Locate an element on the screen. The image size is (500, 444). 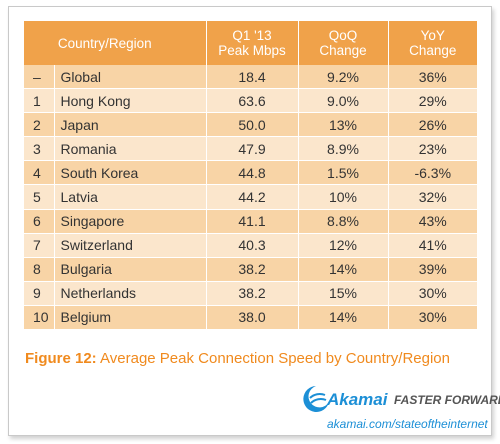
table-row: 8 Bulgaria 38.2 14% 39% is located at coordinates (250, 269).